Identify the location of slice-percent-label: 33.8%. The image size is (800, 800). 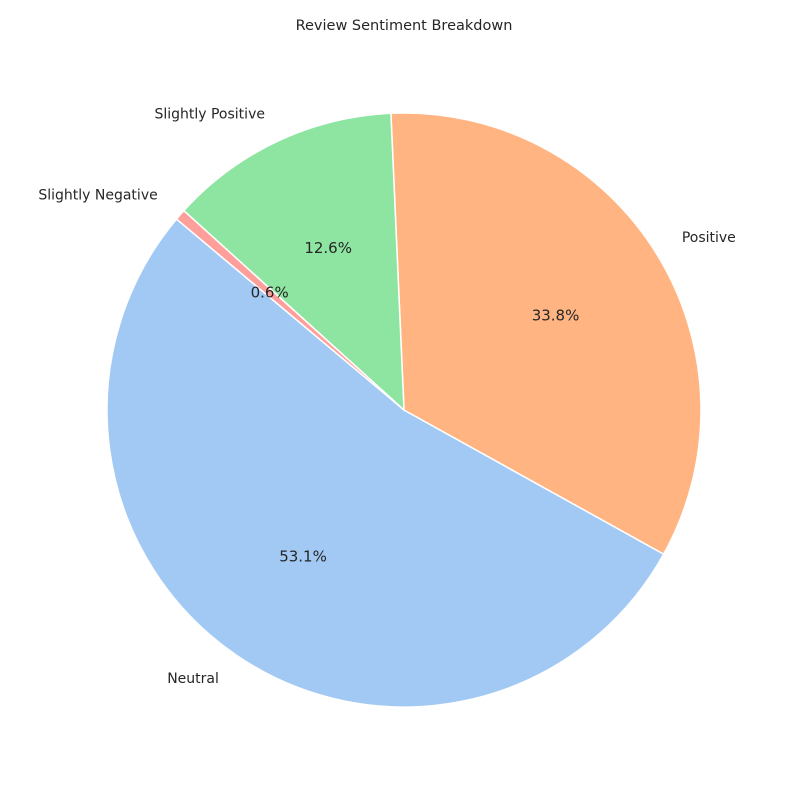
(556, 316).